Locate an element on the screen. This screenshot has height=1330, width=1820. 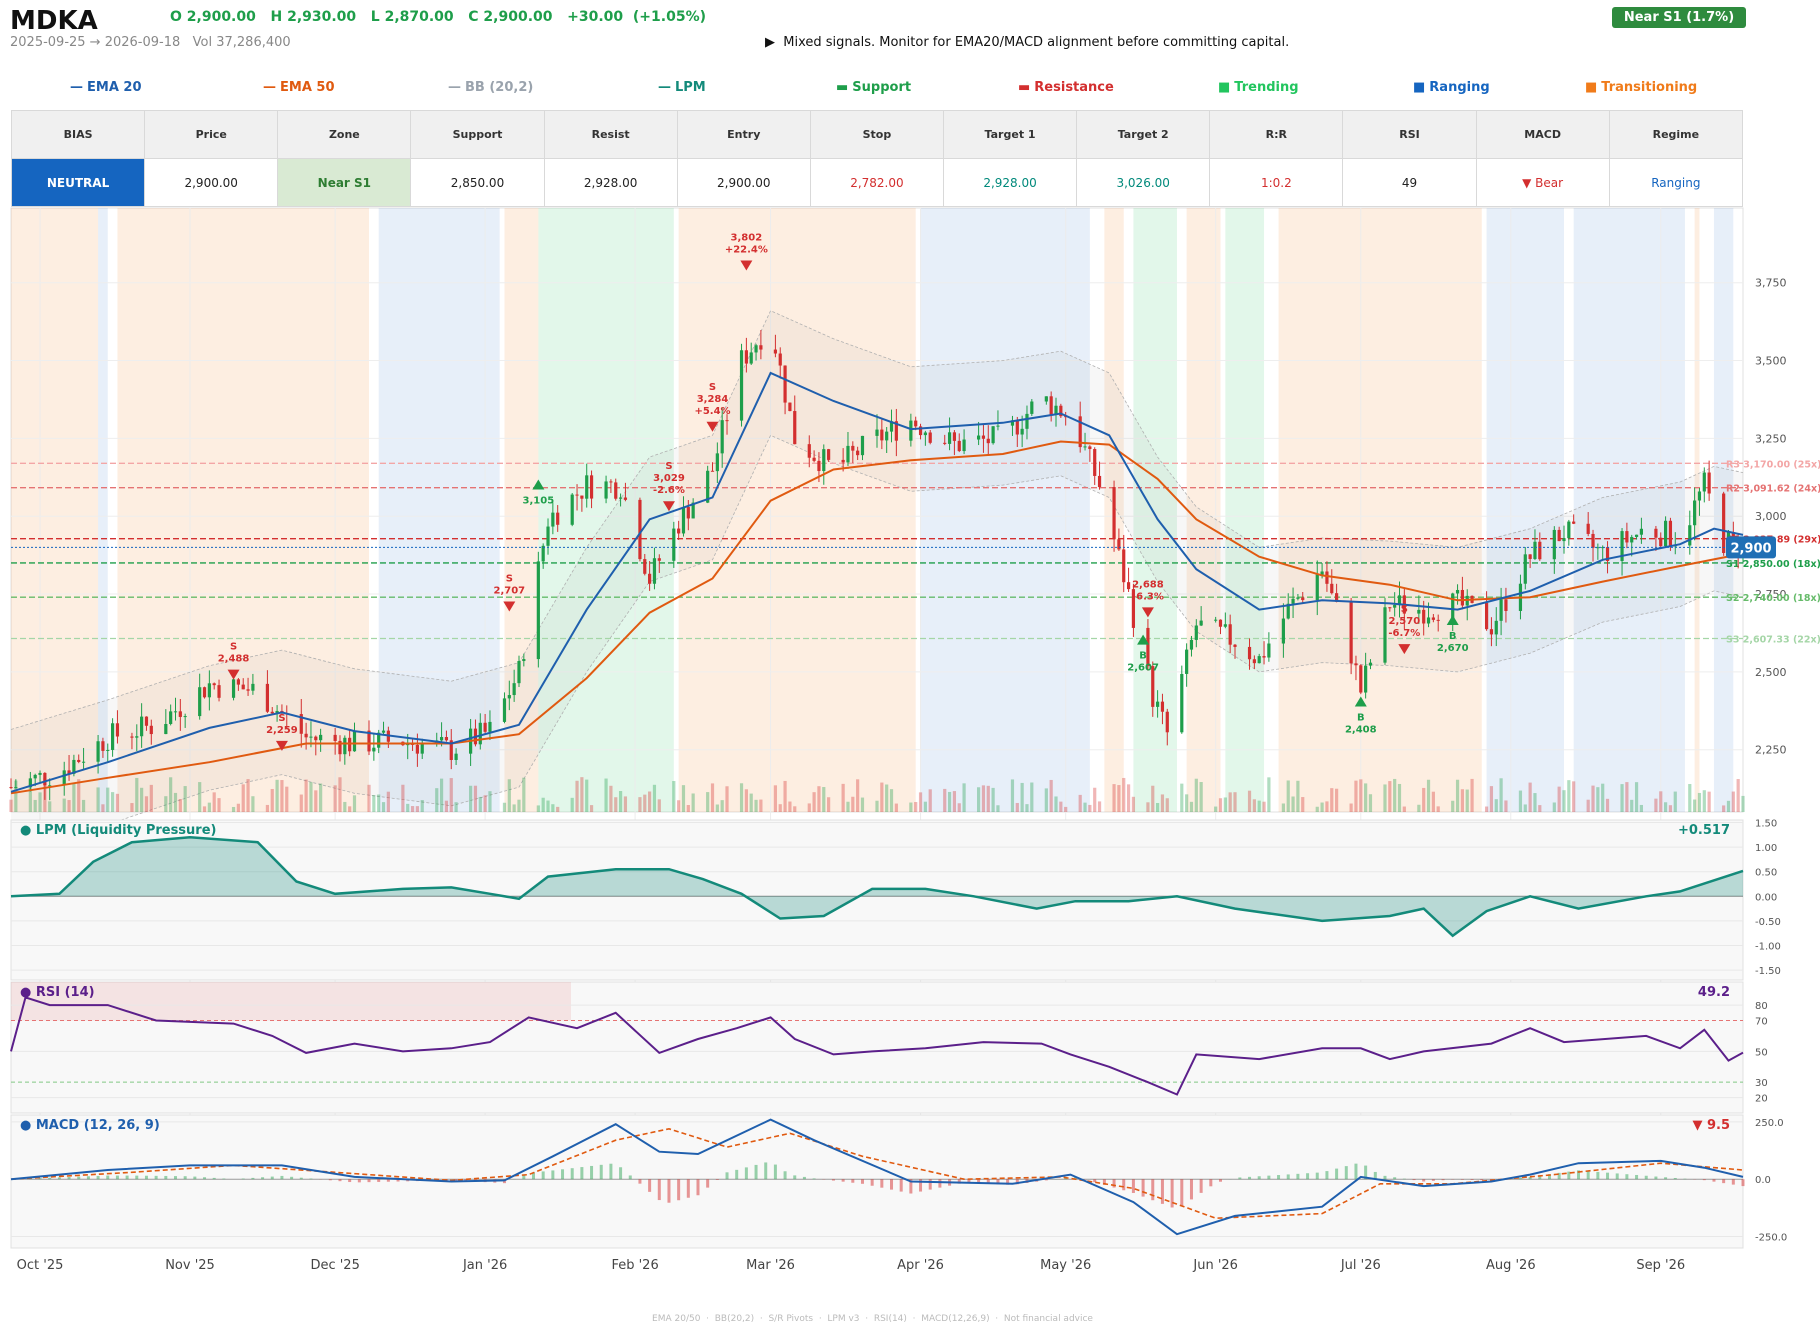
legend-lpm: — LPM is located at coordinates (682, 87).